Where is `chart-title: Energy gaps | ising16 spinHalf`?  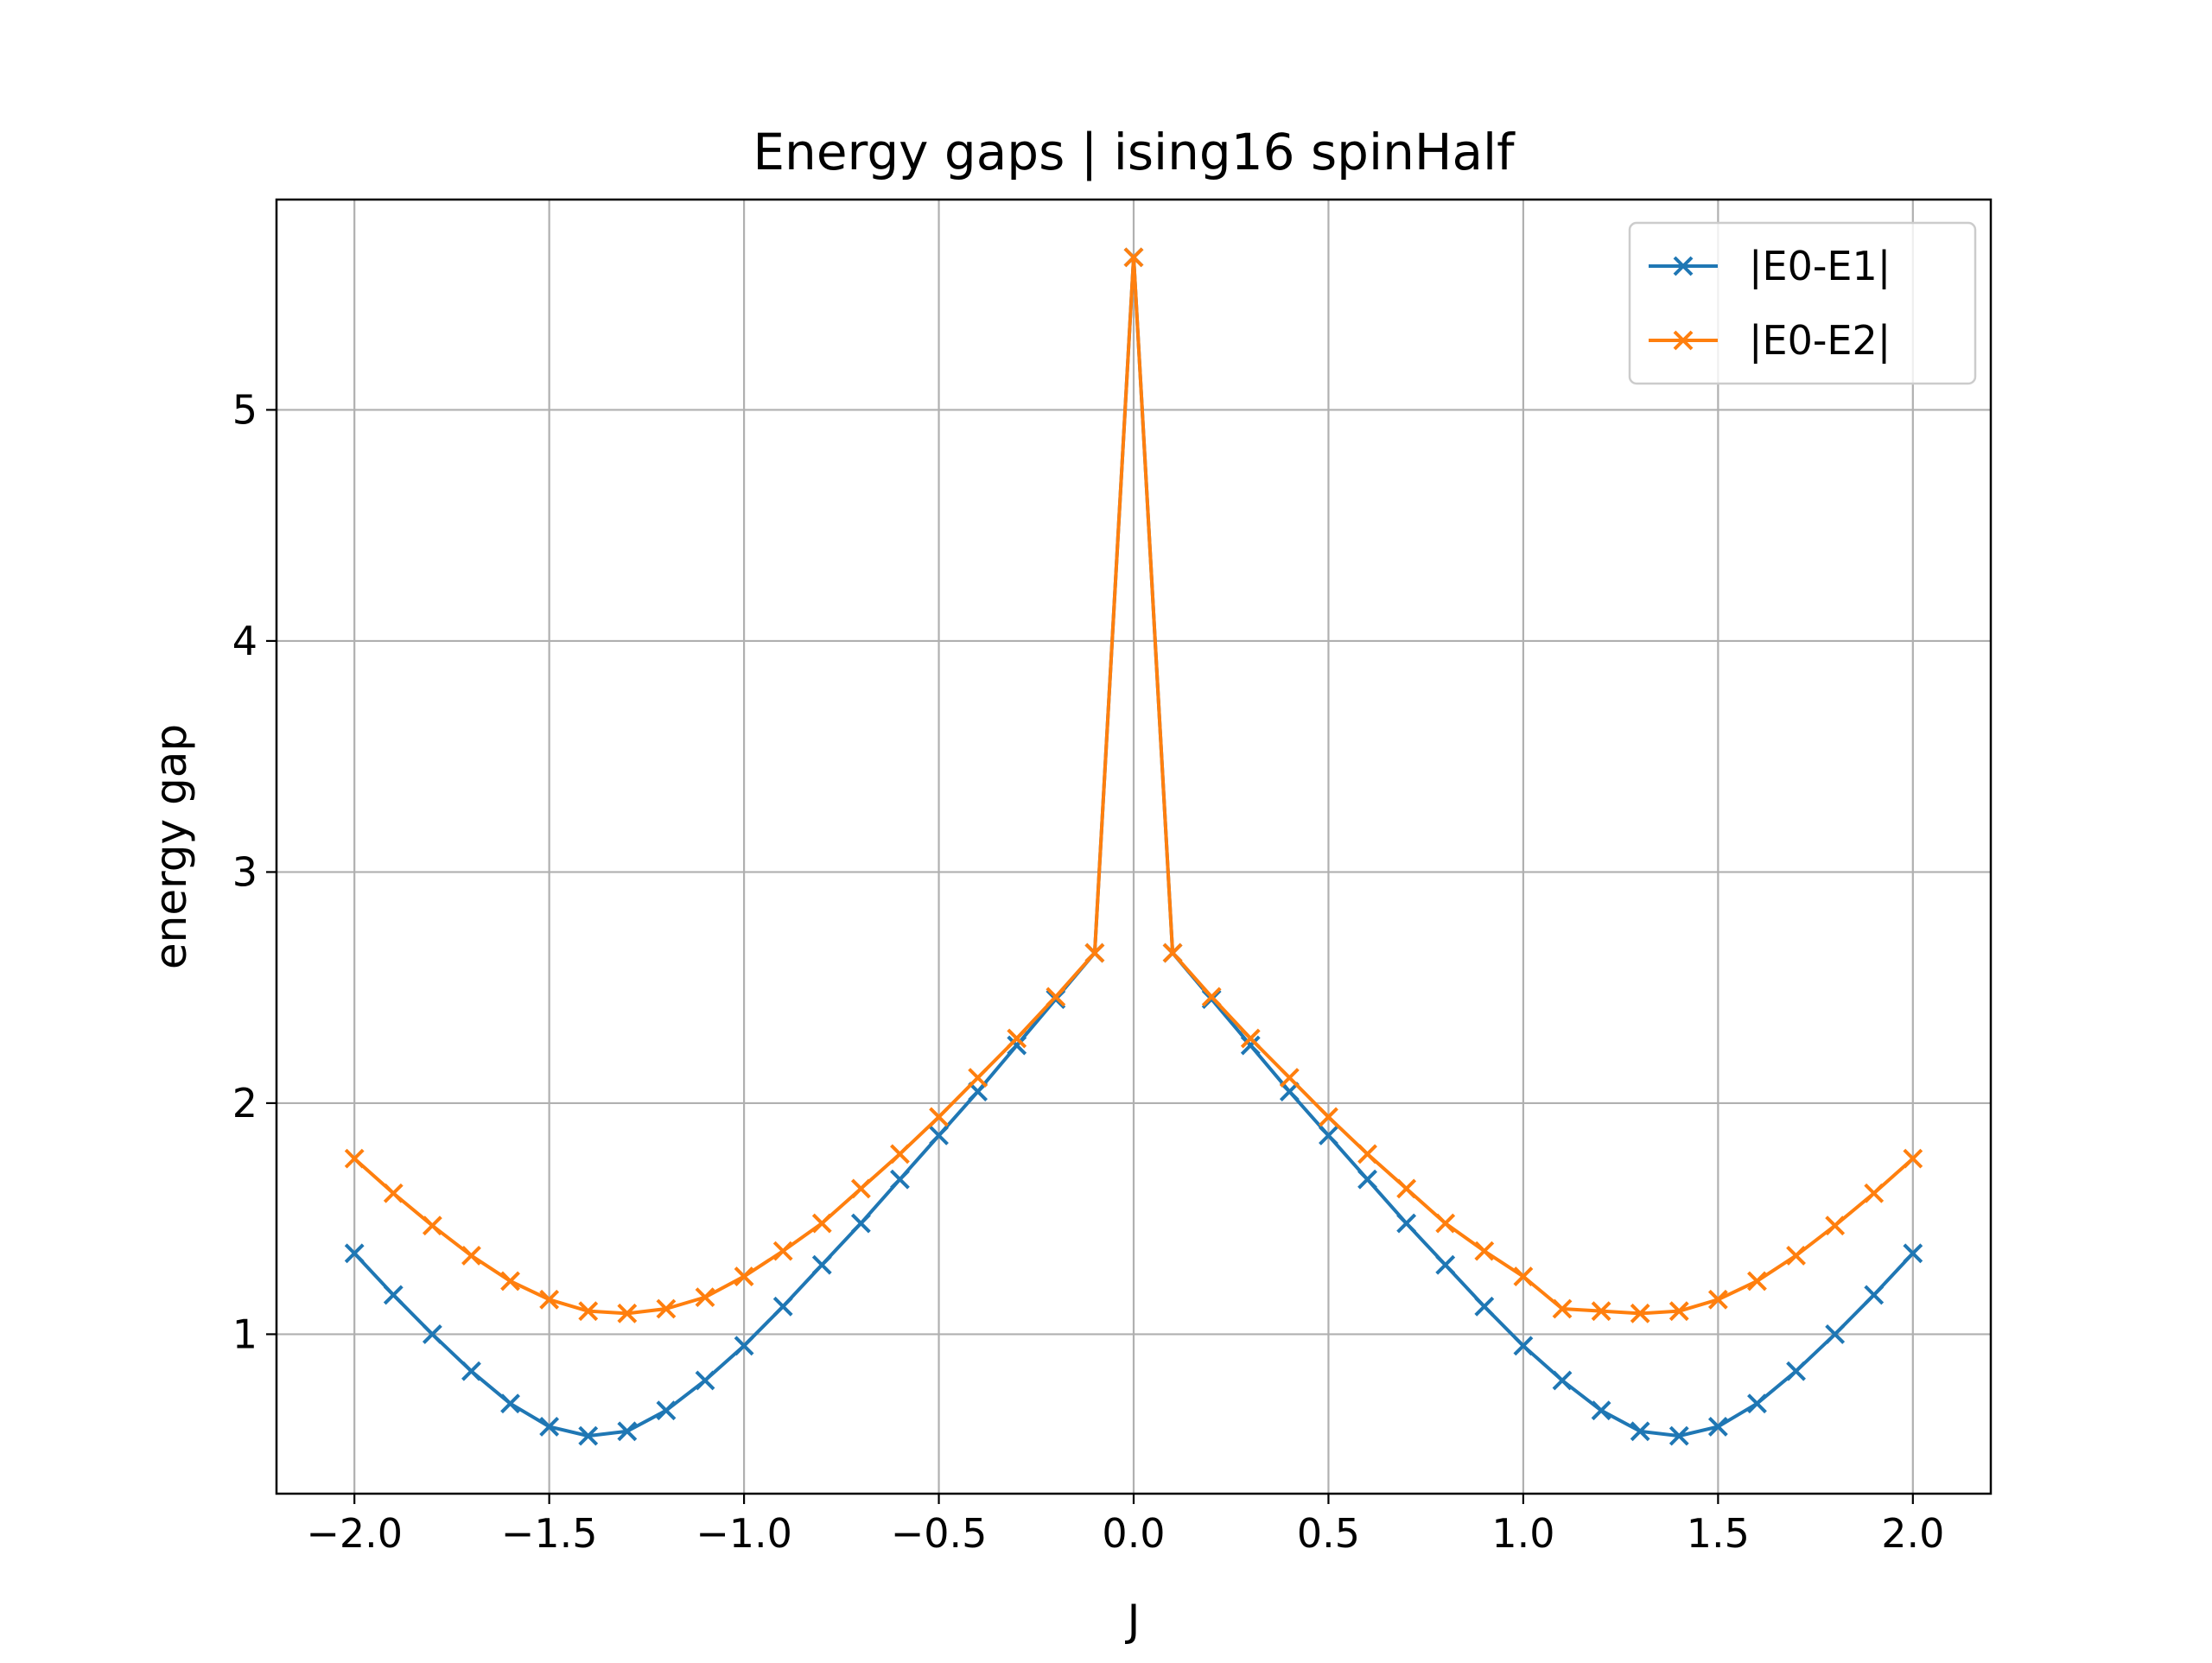 chart-title: Energy gaps | ising16 spinHalf is located at coordinates (1134, 152).